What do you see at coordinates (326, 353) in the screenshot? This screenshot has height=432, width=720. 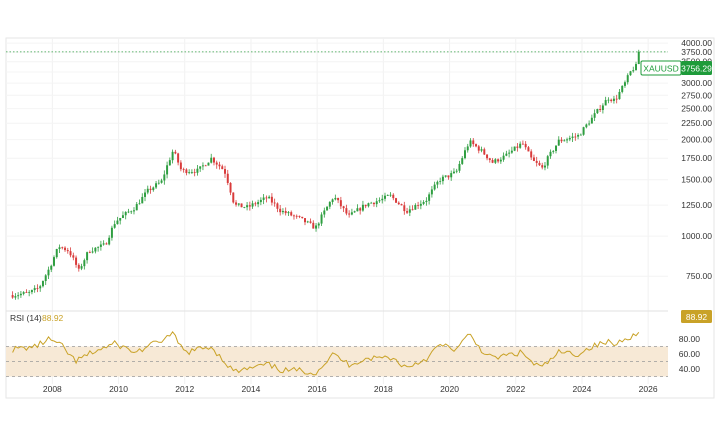 I see `rsi-series-line` at bounding box center [326, 353].